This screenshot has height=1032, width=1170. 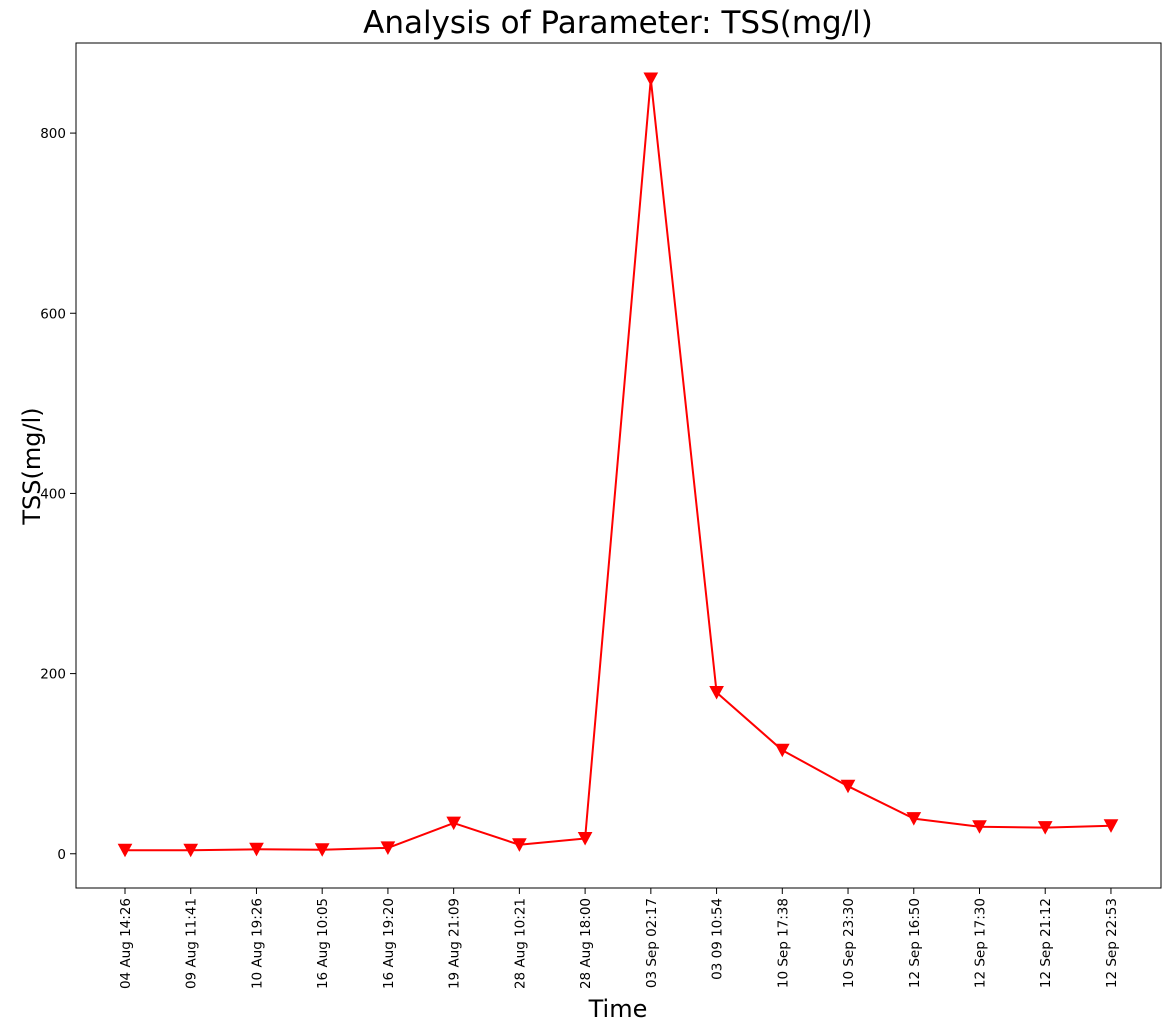 What do you see at coordinates (126, 943) in the screenshot?
I see `x-tick-label: 04 Aug 14:26` at bounding box center [126, 943].